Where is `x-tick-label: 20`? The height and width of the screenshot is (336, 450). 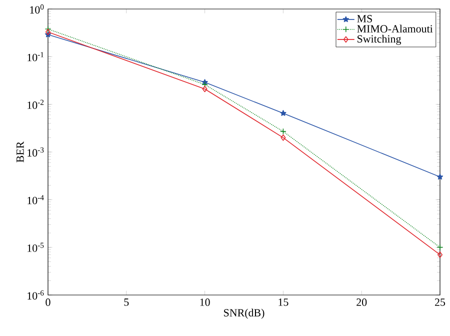
x-tick-label: 20 is located at coordinates (361, 302).